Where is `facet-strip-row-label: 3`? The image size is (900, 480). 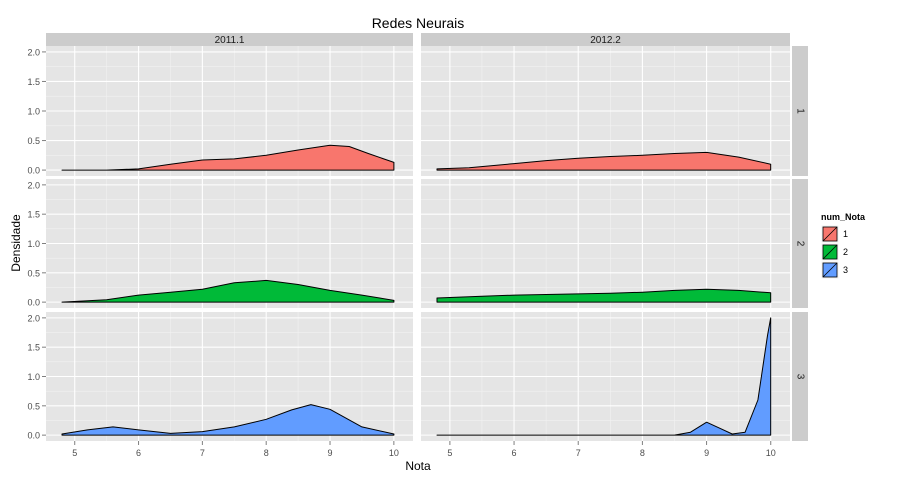
facet-strip-row-label: 3 is located at coordinates (799, 377).